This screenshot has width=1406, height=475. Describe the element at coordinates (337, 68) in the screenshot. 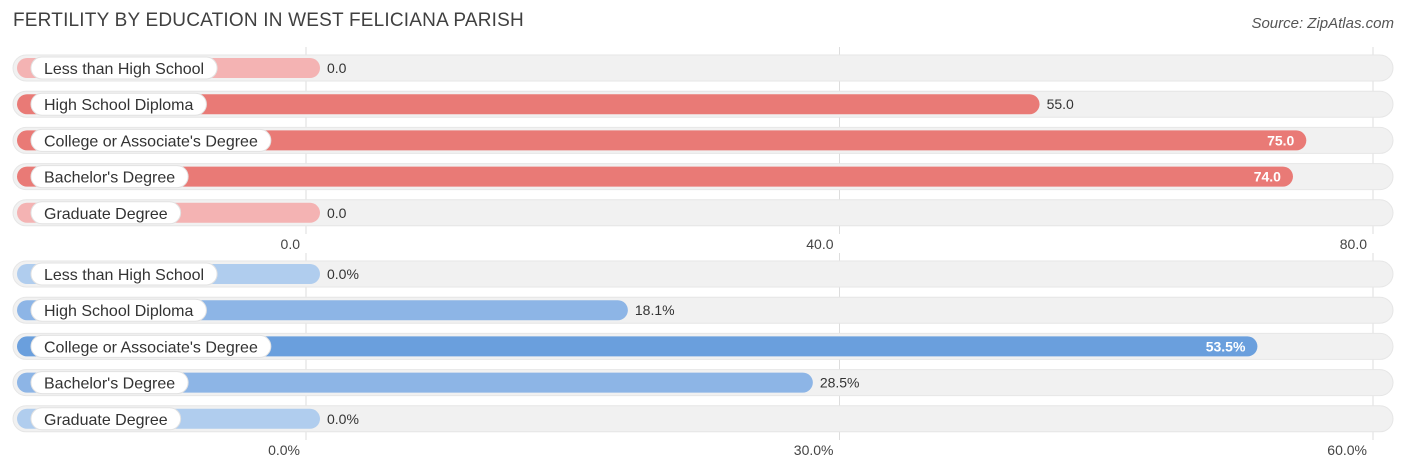

I see `value-label-0-0: 0.0` at that location.